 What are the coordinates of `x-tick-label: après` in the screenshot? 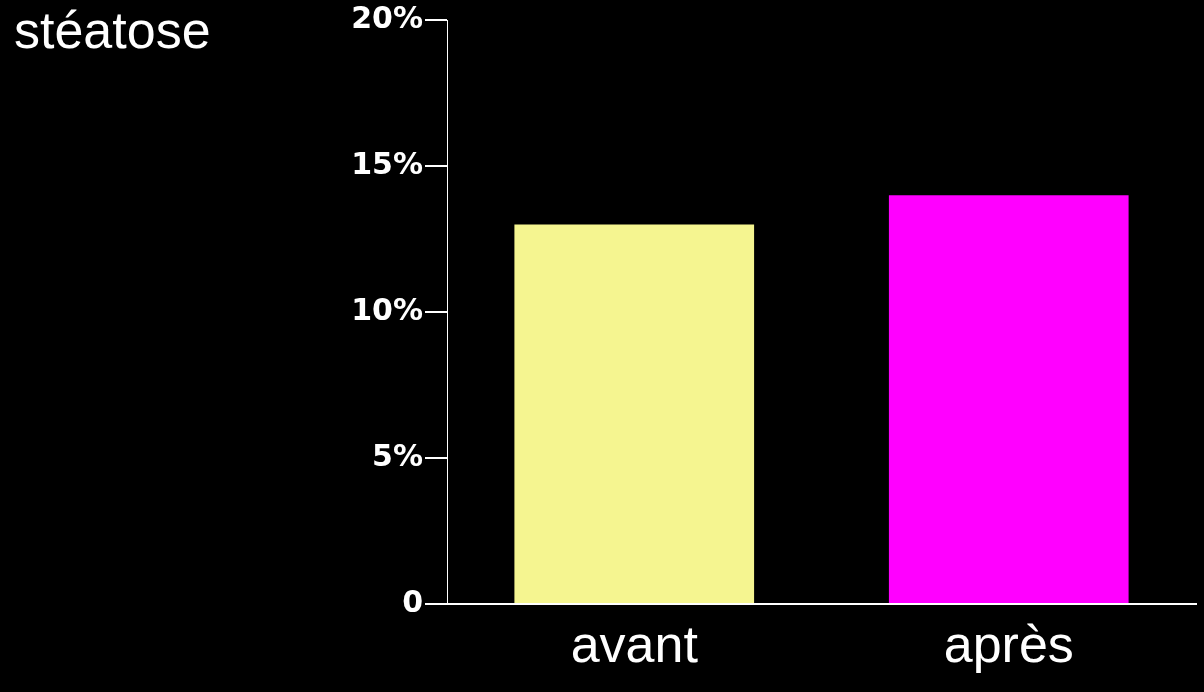 It's located at (1008, 643).